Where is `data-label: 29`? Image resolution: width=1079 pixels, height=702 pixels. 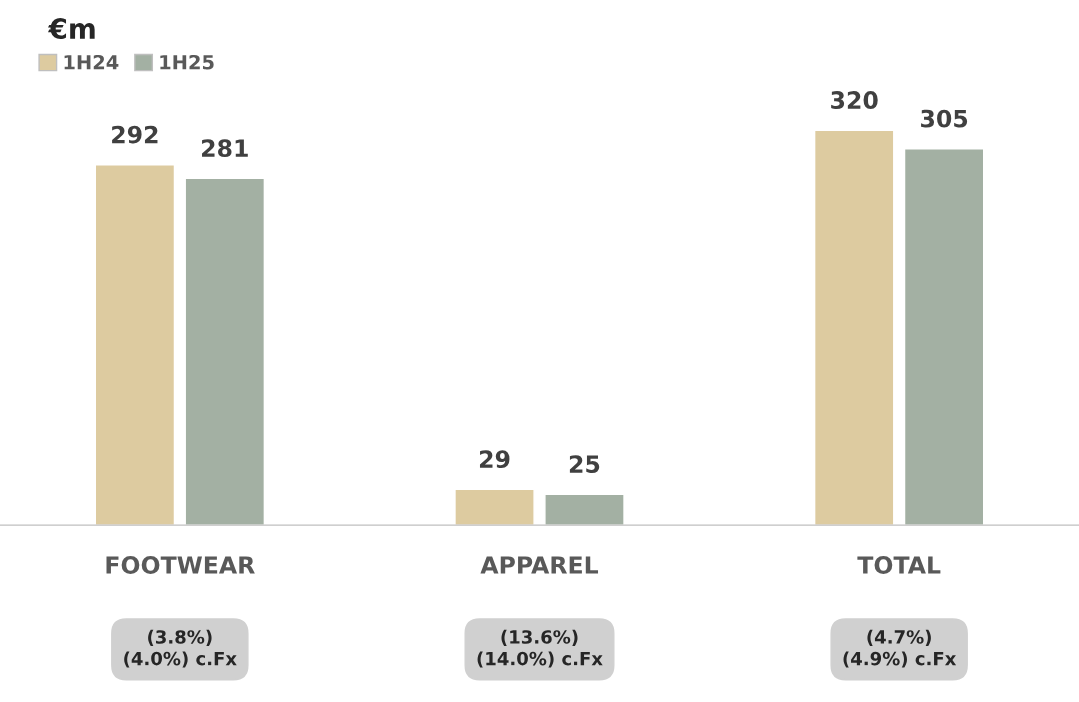
data-label: 29 is located at coordinates (494, 459).